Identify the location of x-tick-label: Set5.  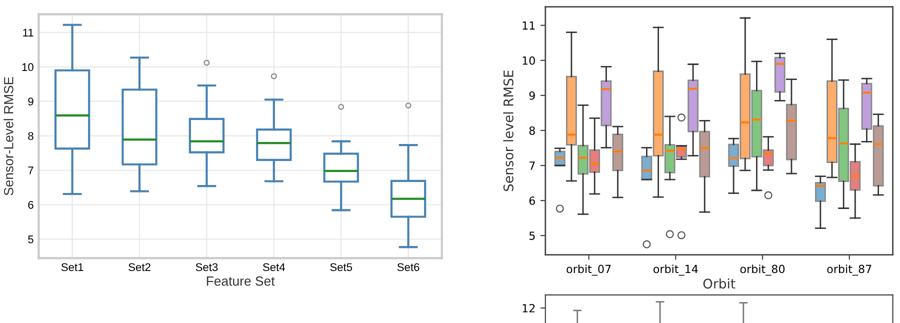
(341, 267).